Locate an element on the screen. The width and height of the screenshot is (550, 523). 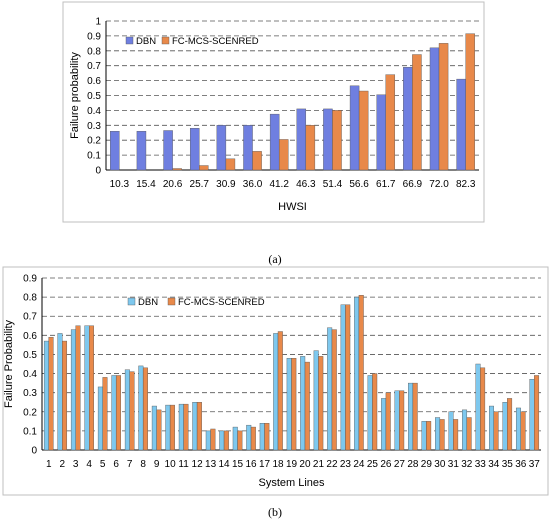
x-tick-label: 23 is located at coordinates (346, 464).